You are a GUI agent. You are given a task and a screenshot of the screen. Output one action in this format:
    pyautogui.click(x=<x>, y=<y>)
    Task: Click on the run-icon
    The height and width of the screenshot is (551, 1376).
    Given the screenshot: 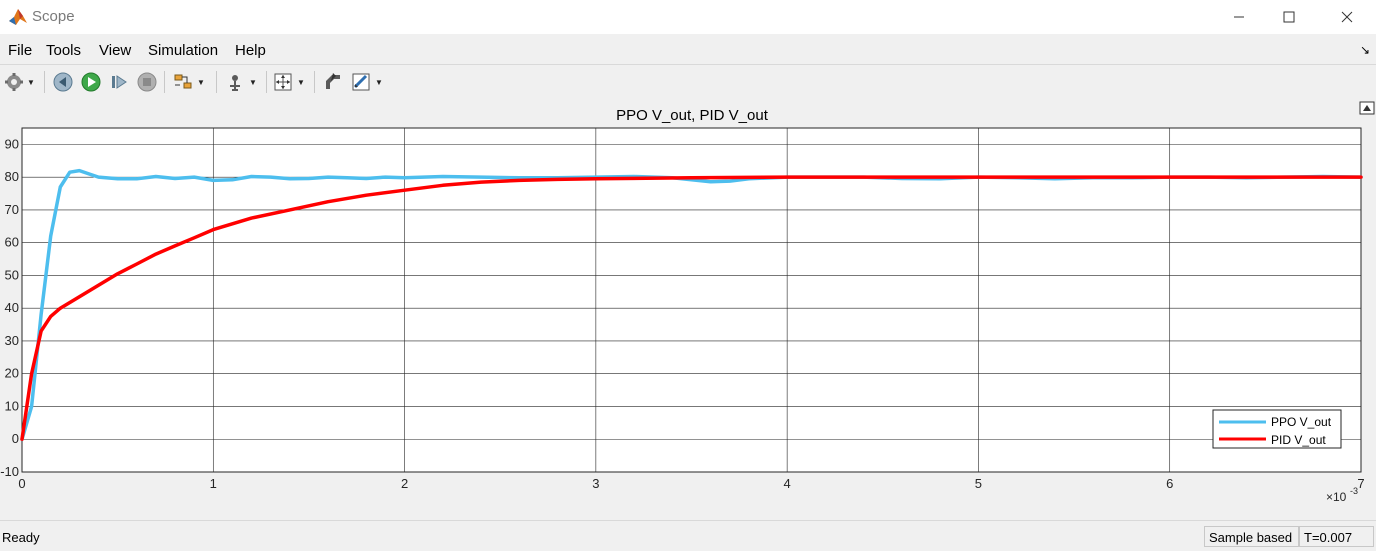 What is the action you would take?
    pyautogui.click(x=91, y=82)
    